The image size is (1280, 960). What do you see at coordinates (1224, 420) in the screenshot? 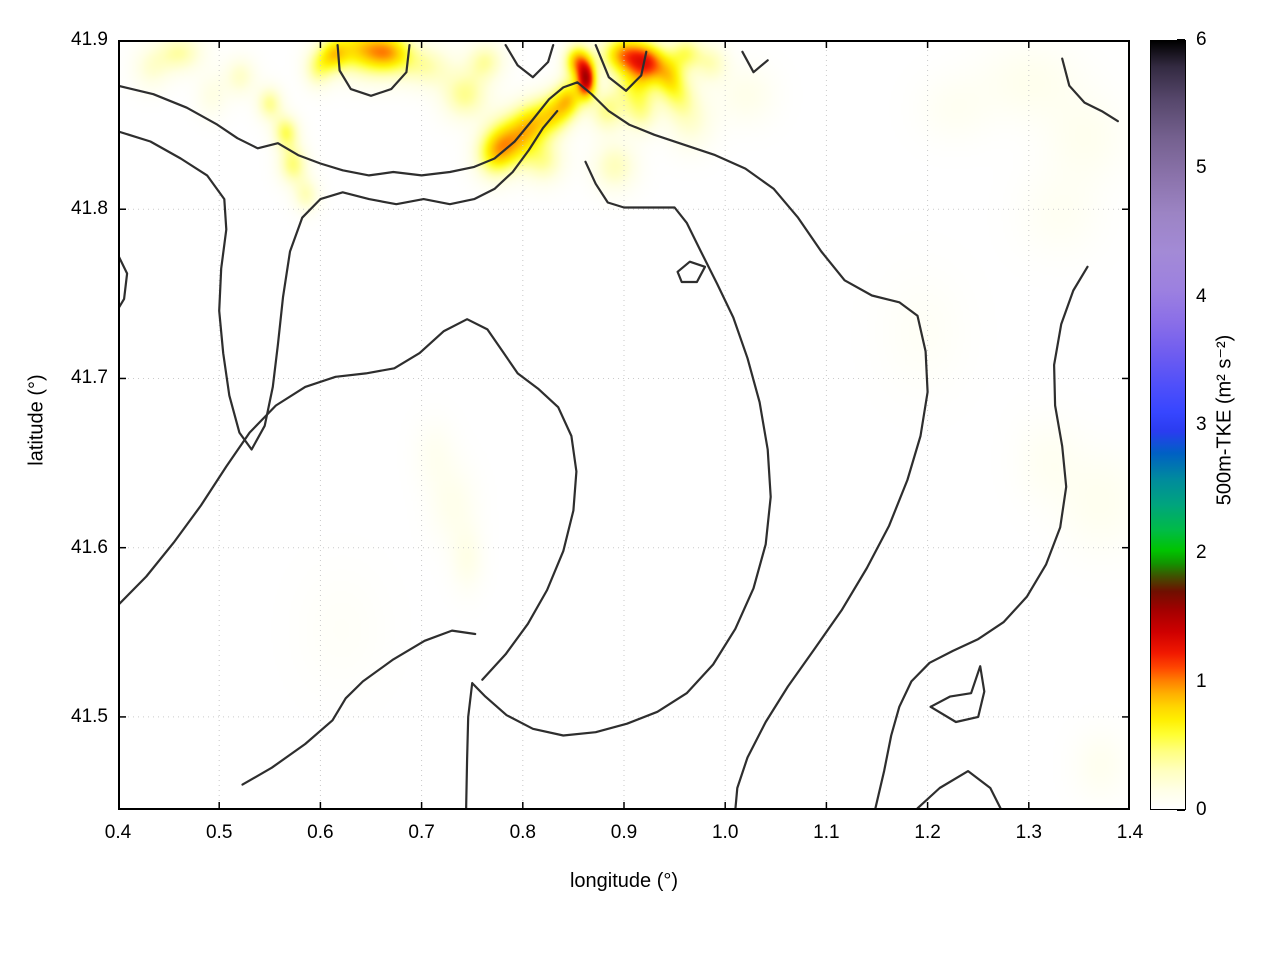
I see `colorbar-label: 500m-TKE (m² s⁻²)` at bounding box center [1224, 420].